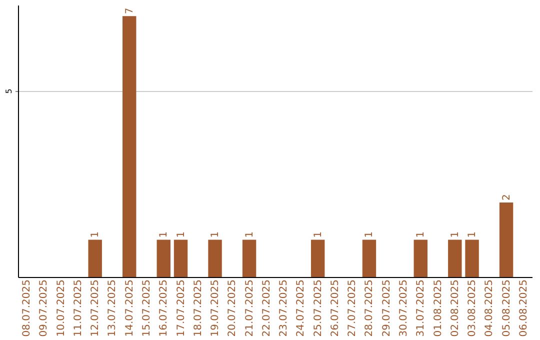 The image size is (540, 340). Describe the element at coordinates (370, 308) in the screenshot. I see `x-tick-label: 28.07.2025` at that location.